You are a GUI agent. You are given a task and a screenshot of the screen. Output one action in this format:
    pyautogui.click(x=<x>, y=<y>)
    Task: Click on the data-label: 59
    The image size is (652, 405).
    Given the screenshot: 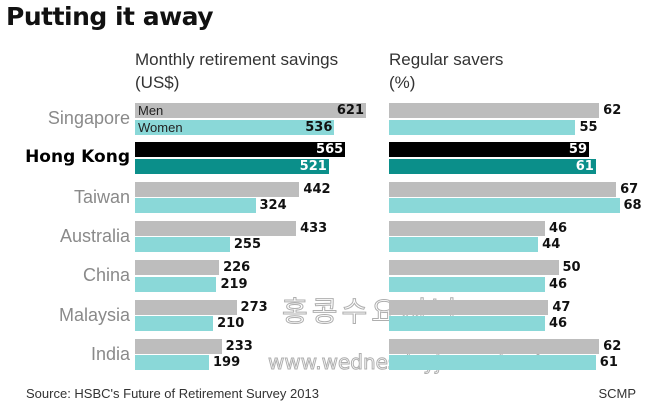 What is the action you would take?
    pyautogui.click(x=577, y=150)
    